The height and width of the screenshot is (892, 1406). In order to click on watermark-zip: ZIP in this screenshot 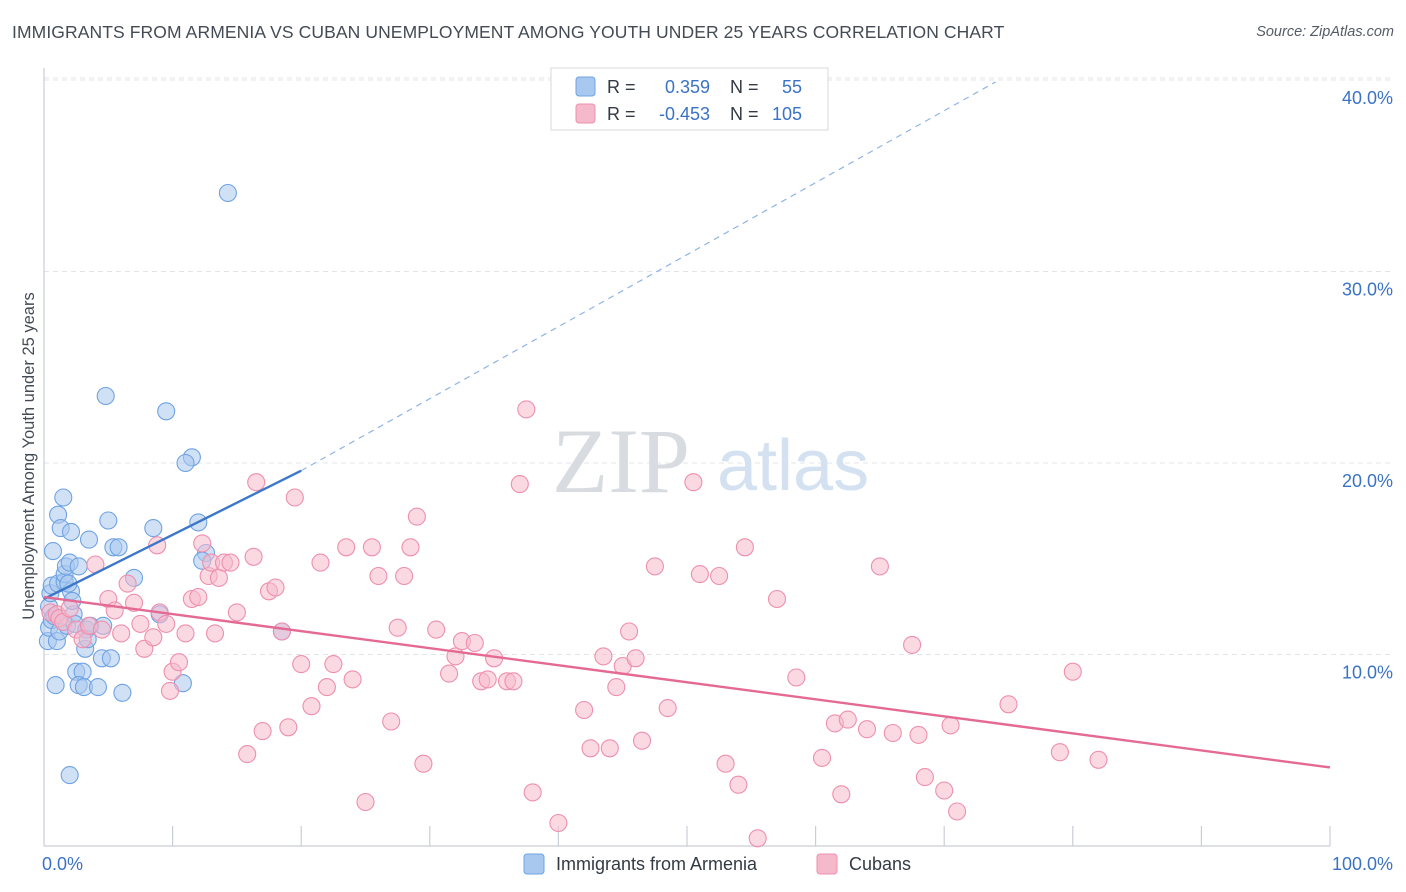, I will do `click(621, 461)`.